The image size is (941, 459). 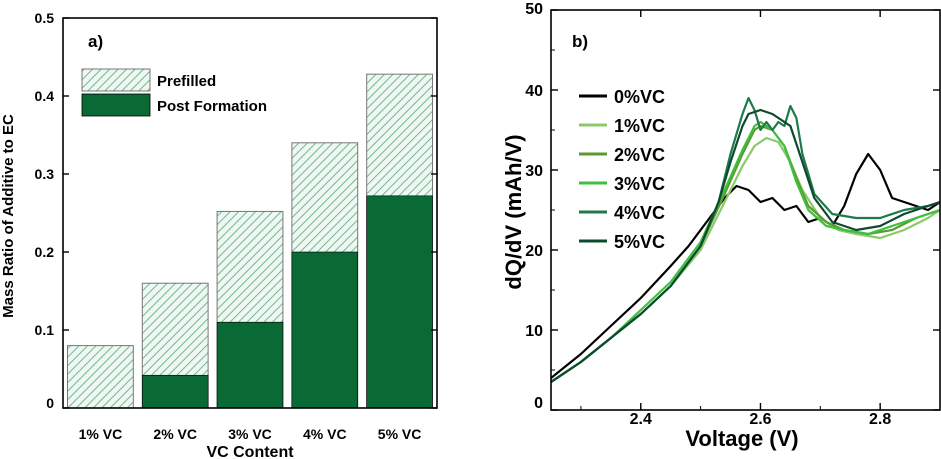 I want to click on x-axis-title-b: Voltage (V), so click(x=741, y=438).